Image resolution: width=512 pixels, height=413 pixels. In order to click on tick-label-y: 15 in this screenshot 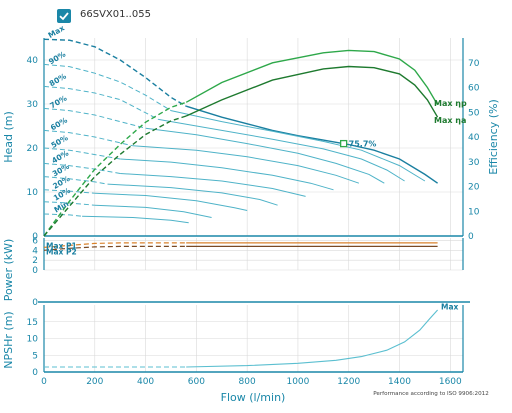, I will do `click(32, 323)`.